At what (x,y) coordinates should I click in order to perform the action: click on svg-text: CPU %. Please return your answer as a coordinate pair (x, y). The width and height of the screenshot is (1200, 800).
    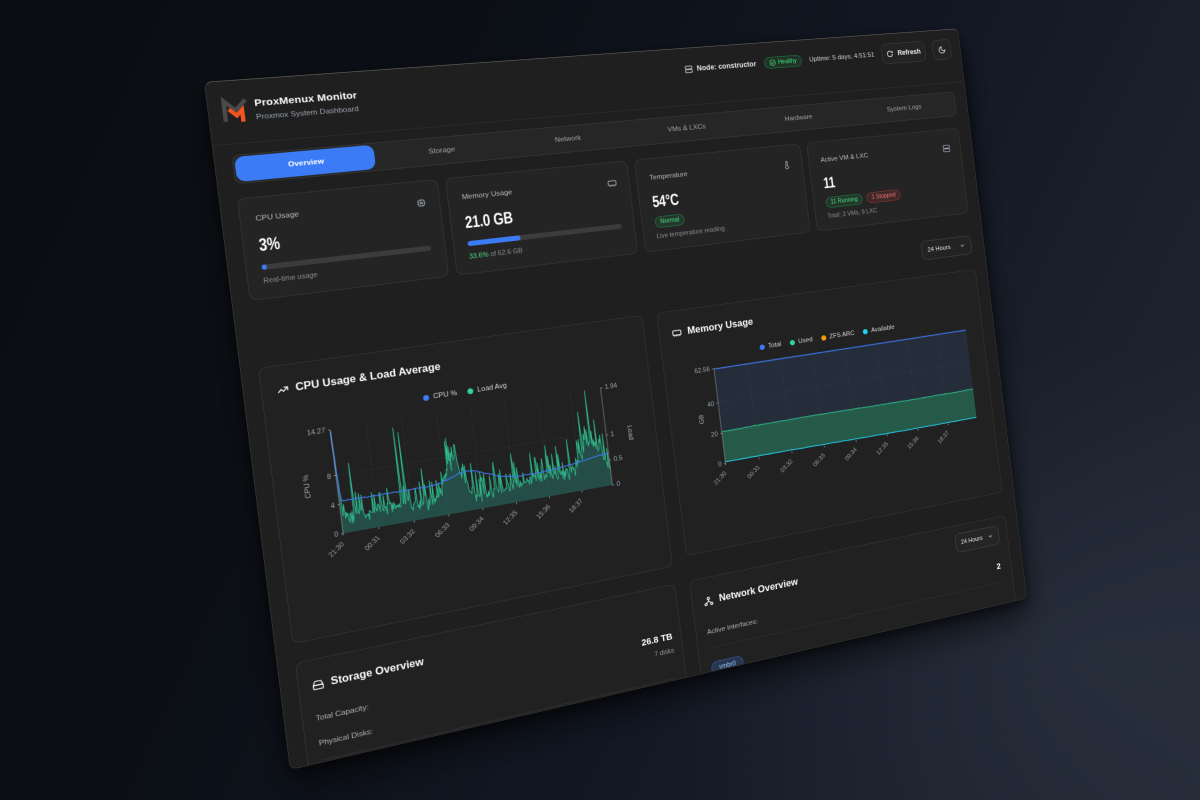
    Looking at the image, I should click on (307, 486).